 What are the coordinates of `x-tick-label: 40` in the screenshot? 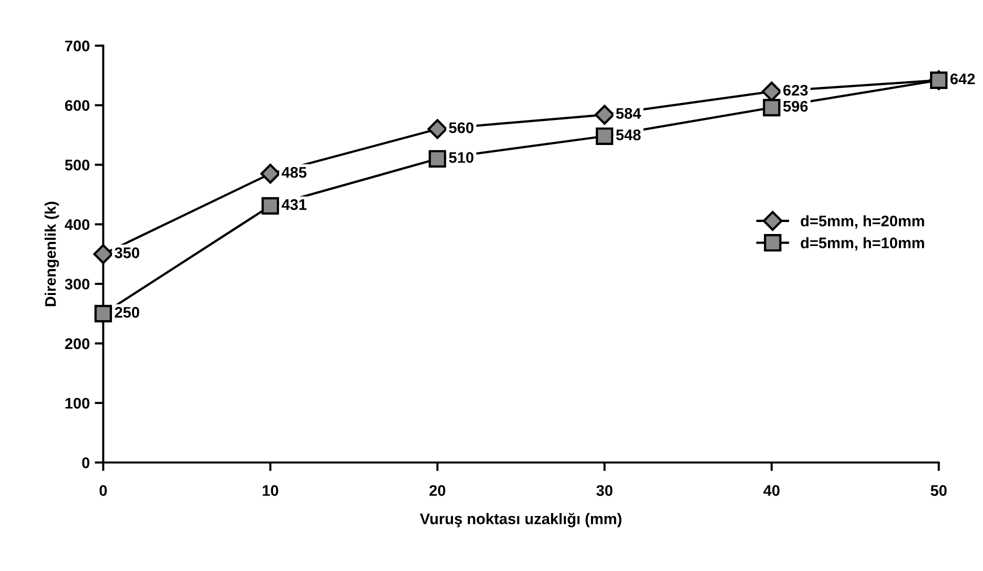 It's located at (771, 490).